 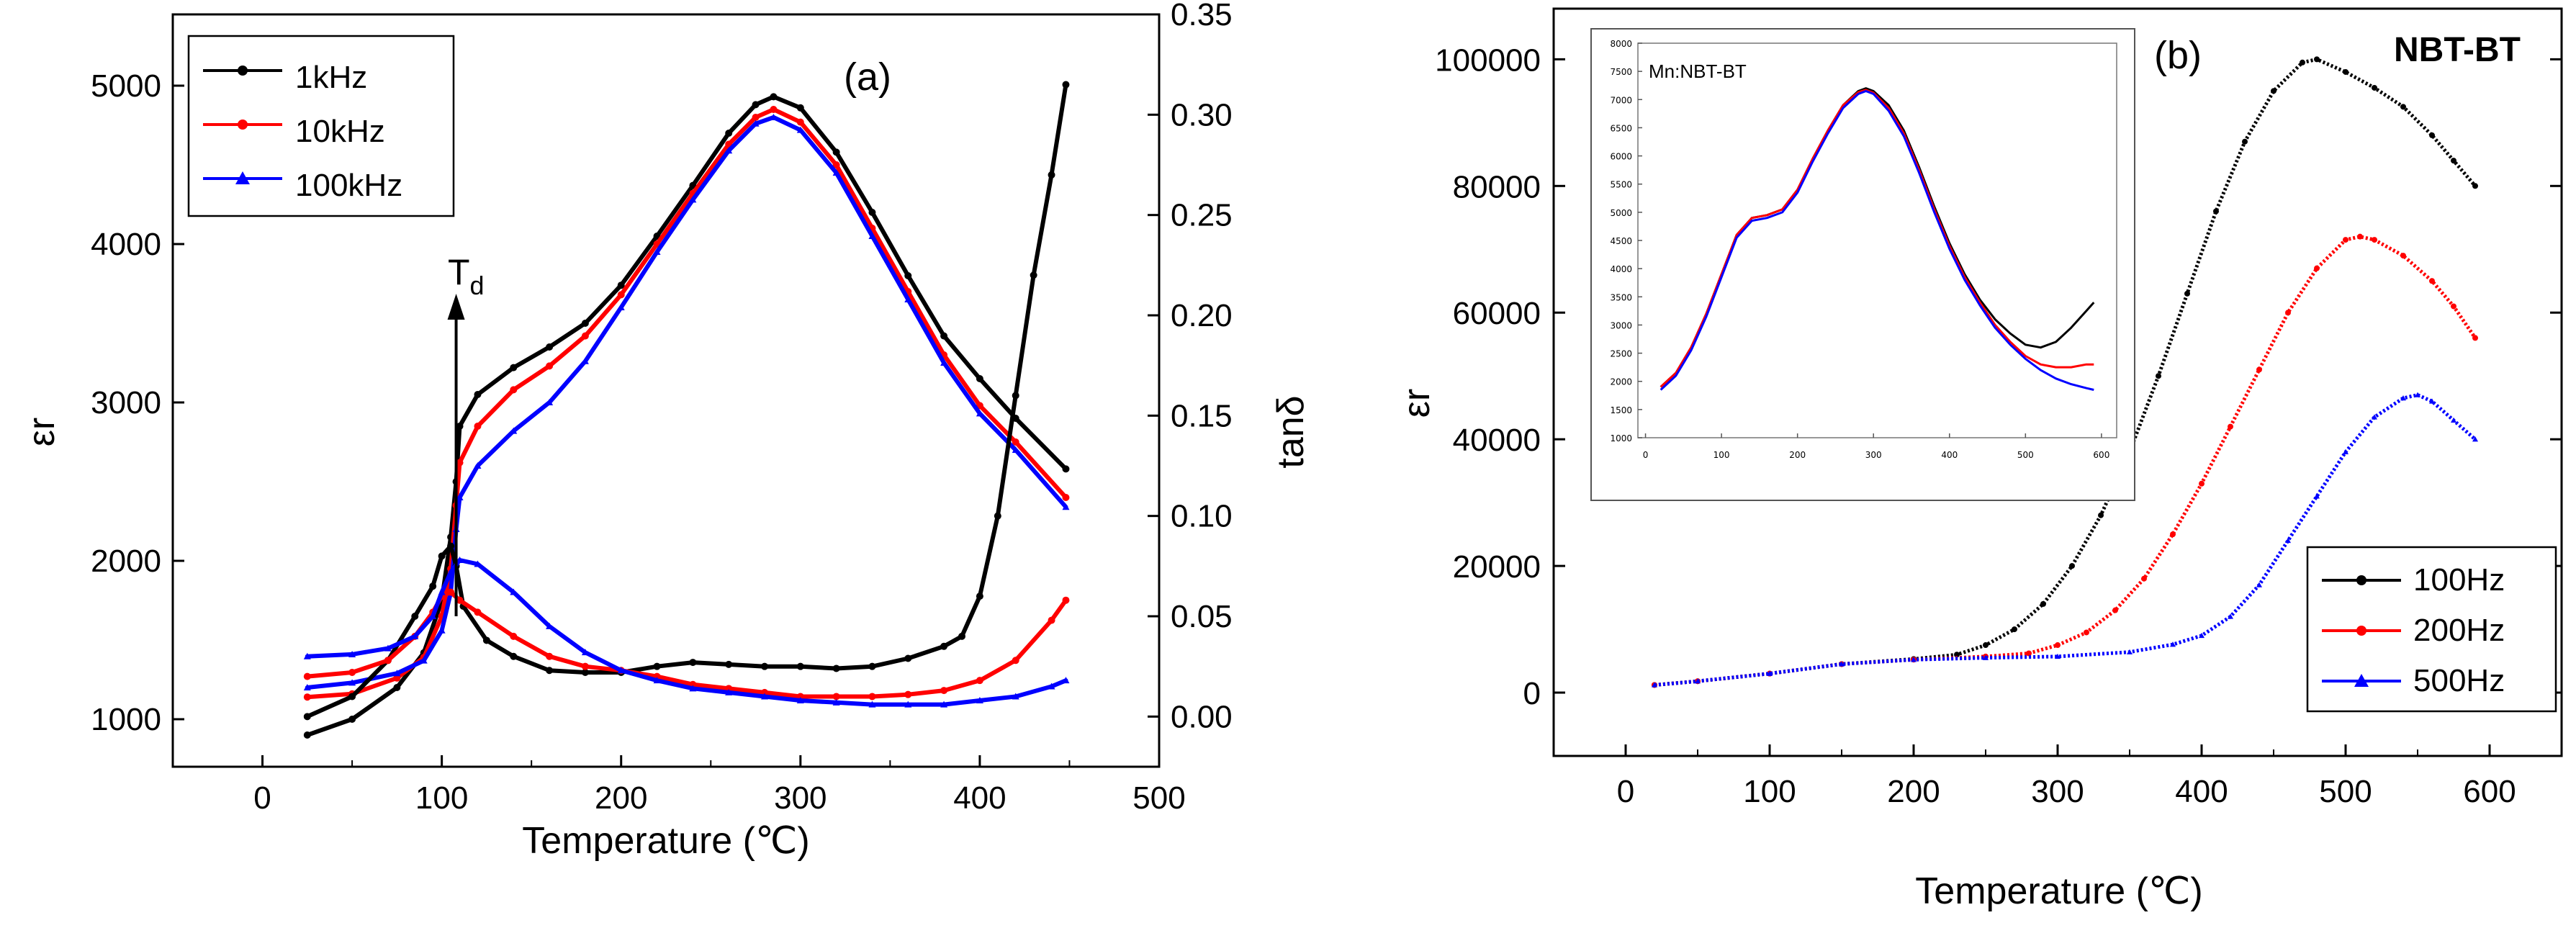 I want to click on inset-y-tick-label: 2000, so click(x=1621, y=382).